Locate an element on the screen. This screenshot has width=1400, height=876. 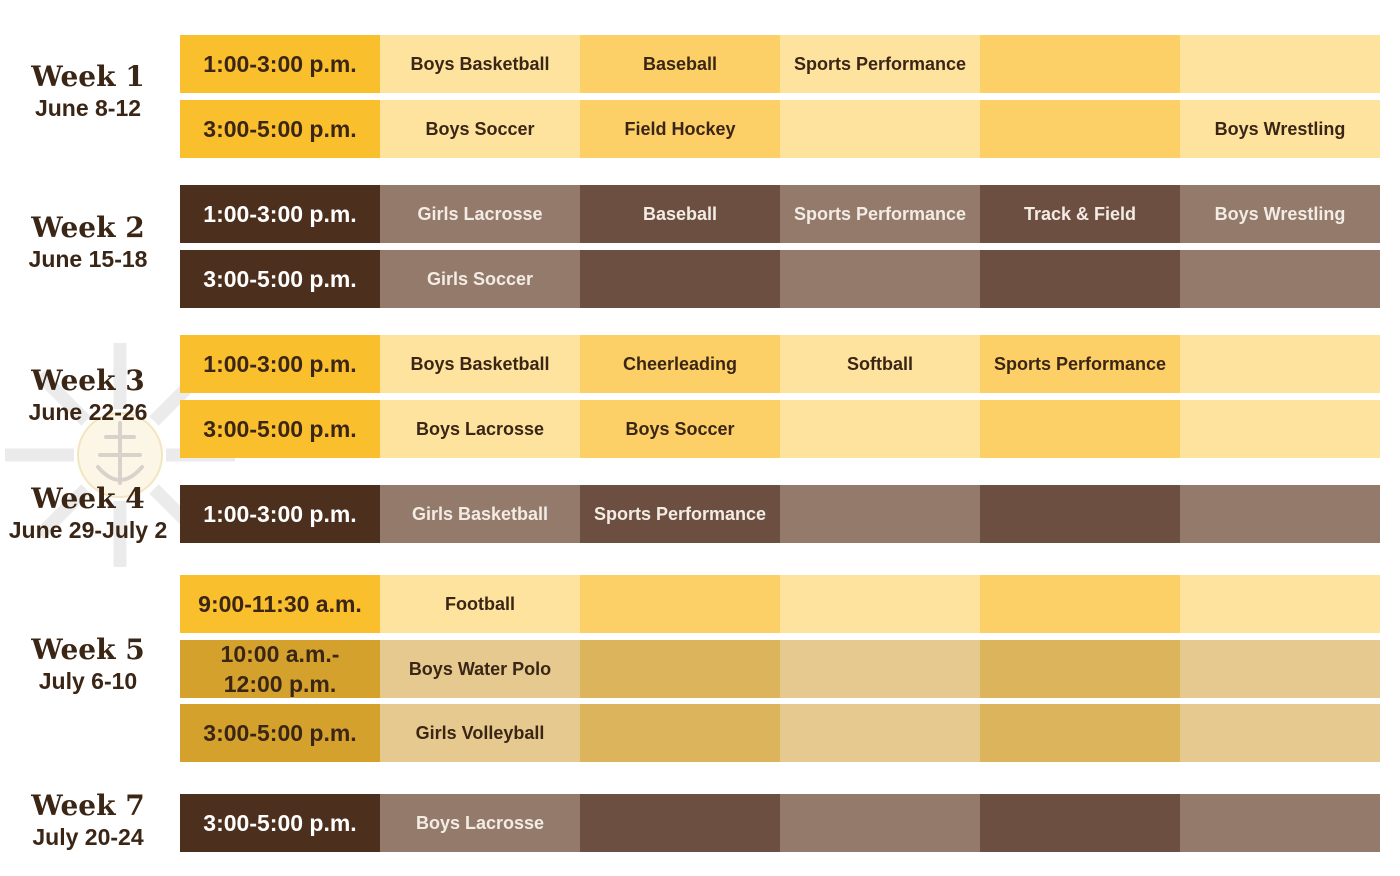
sport-cell-track-and-field: Track & Field is located at coordinates (1080, 214).